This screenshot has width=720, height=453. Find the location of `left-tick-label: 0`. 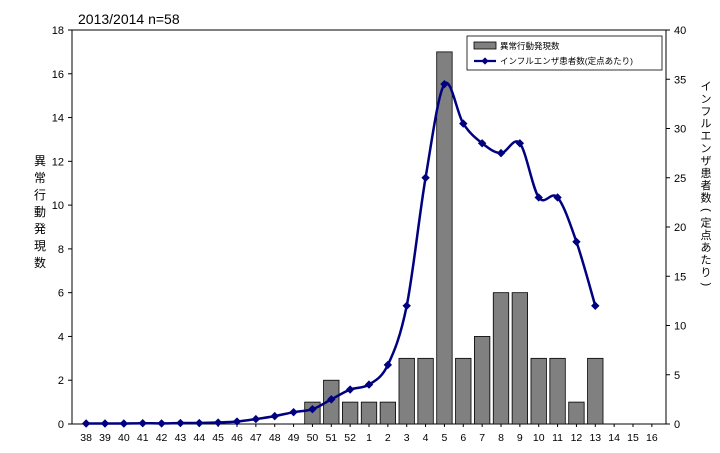

left-tick-label: 0 is located at coordinates (61, 425).